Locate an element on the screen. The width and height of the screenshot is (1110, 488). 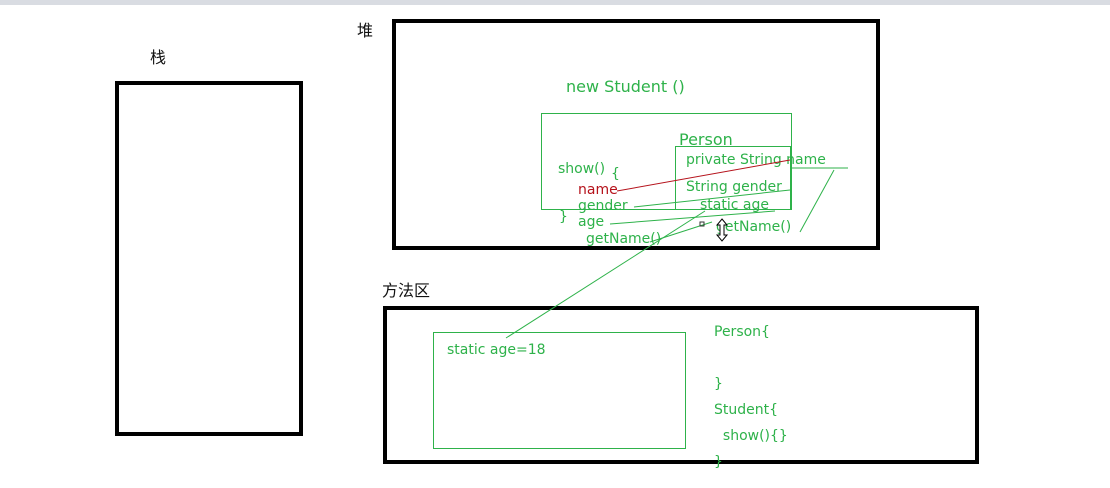
static-area-box is located at coordinates (559, 390).